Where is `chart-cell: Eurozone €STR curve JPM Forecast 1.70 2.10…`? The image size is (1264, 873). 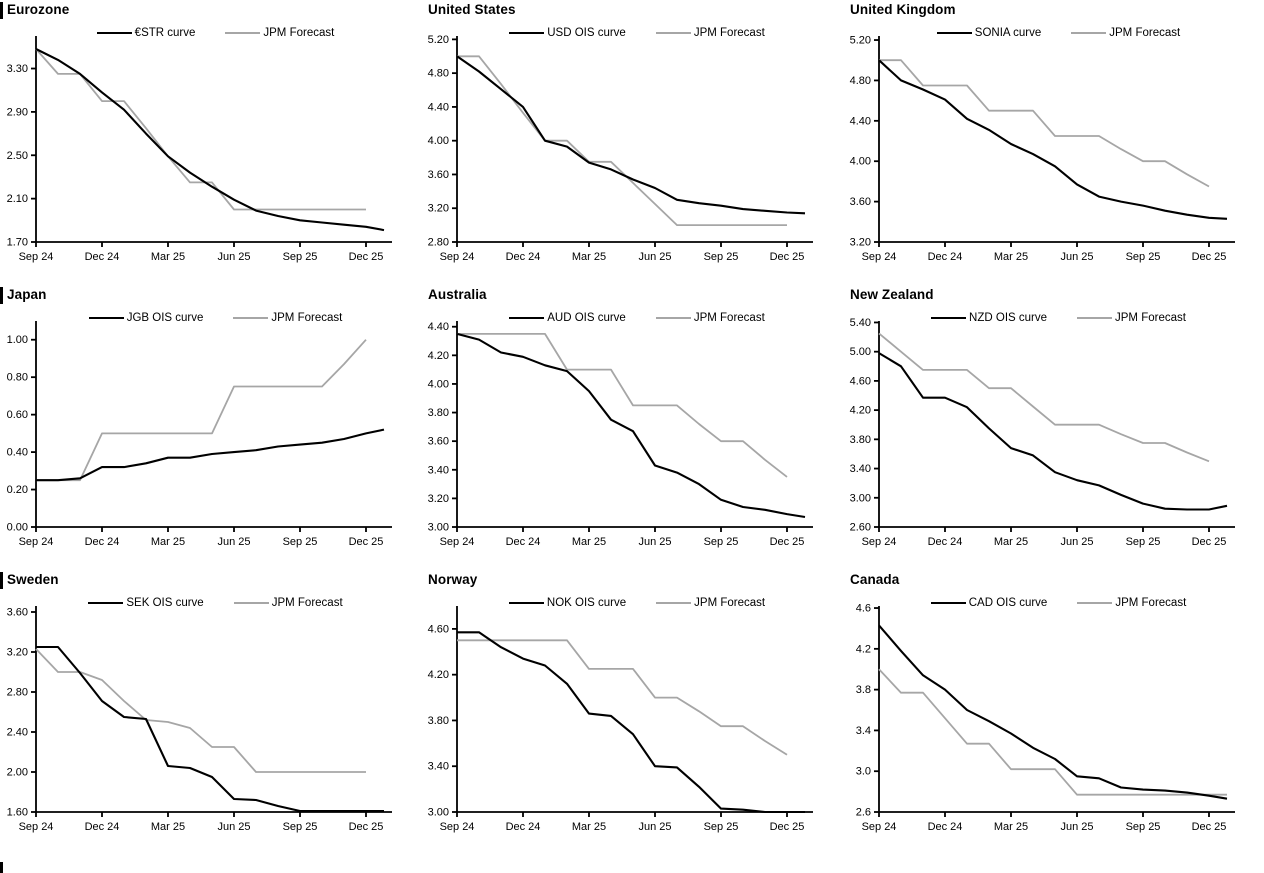
chart-cell: Eurozone €STR curve JPM Forecast 1.70 2.10… is located at coordinates (210, 142).